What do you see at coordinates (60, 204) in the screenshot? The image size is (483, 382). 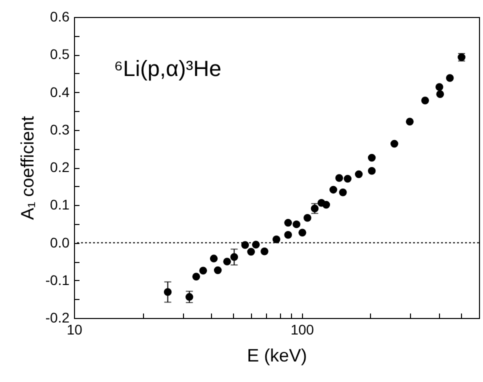 I see `y-tick-label: 0.1` at bounding box center [60, 204].